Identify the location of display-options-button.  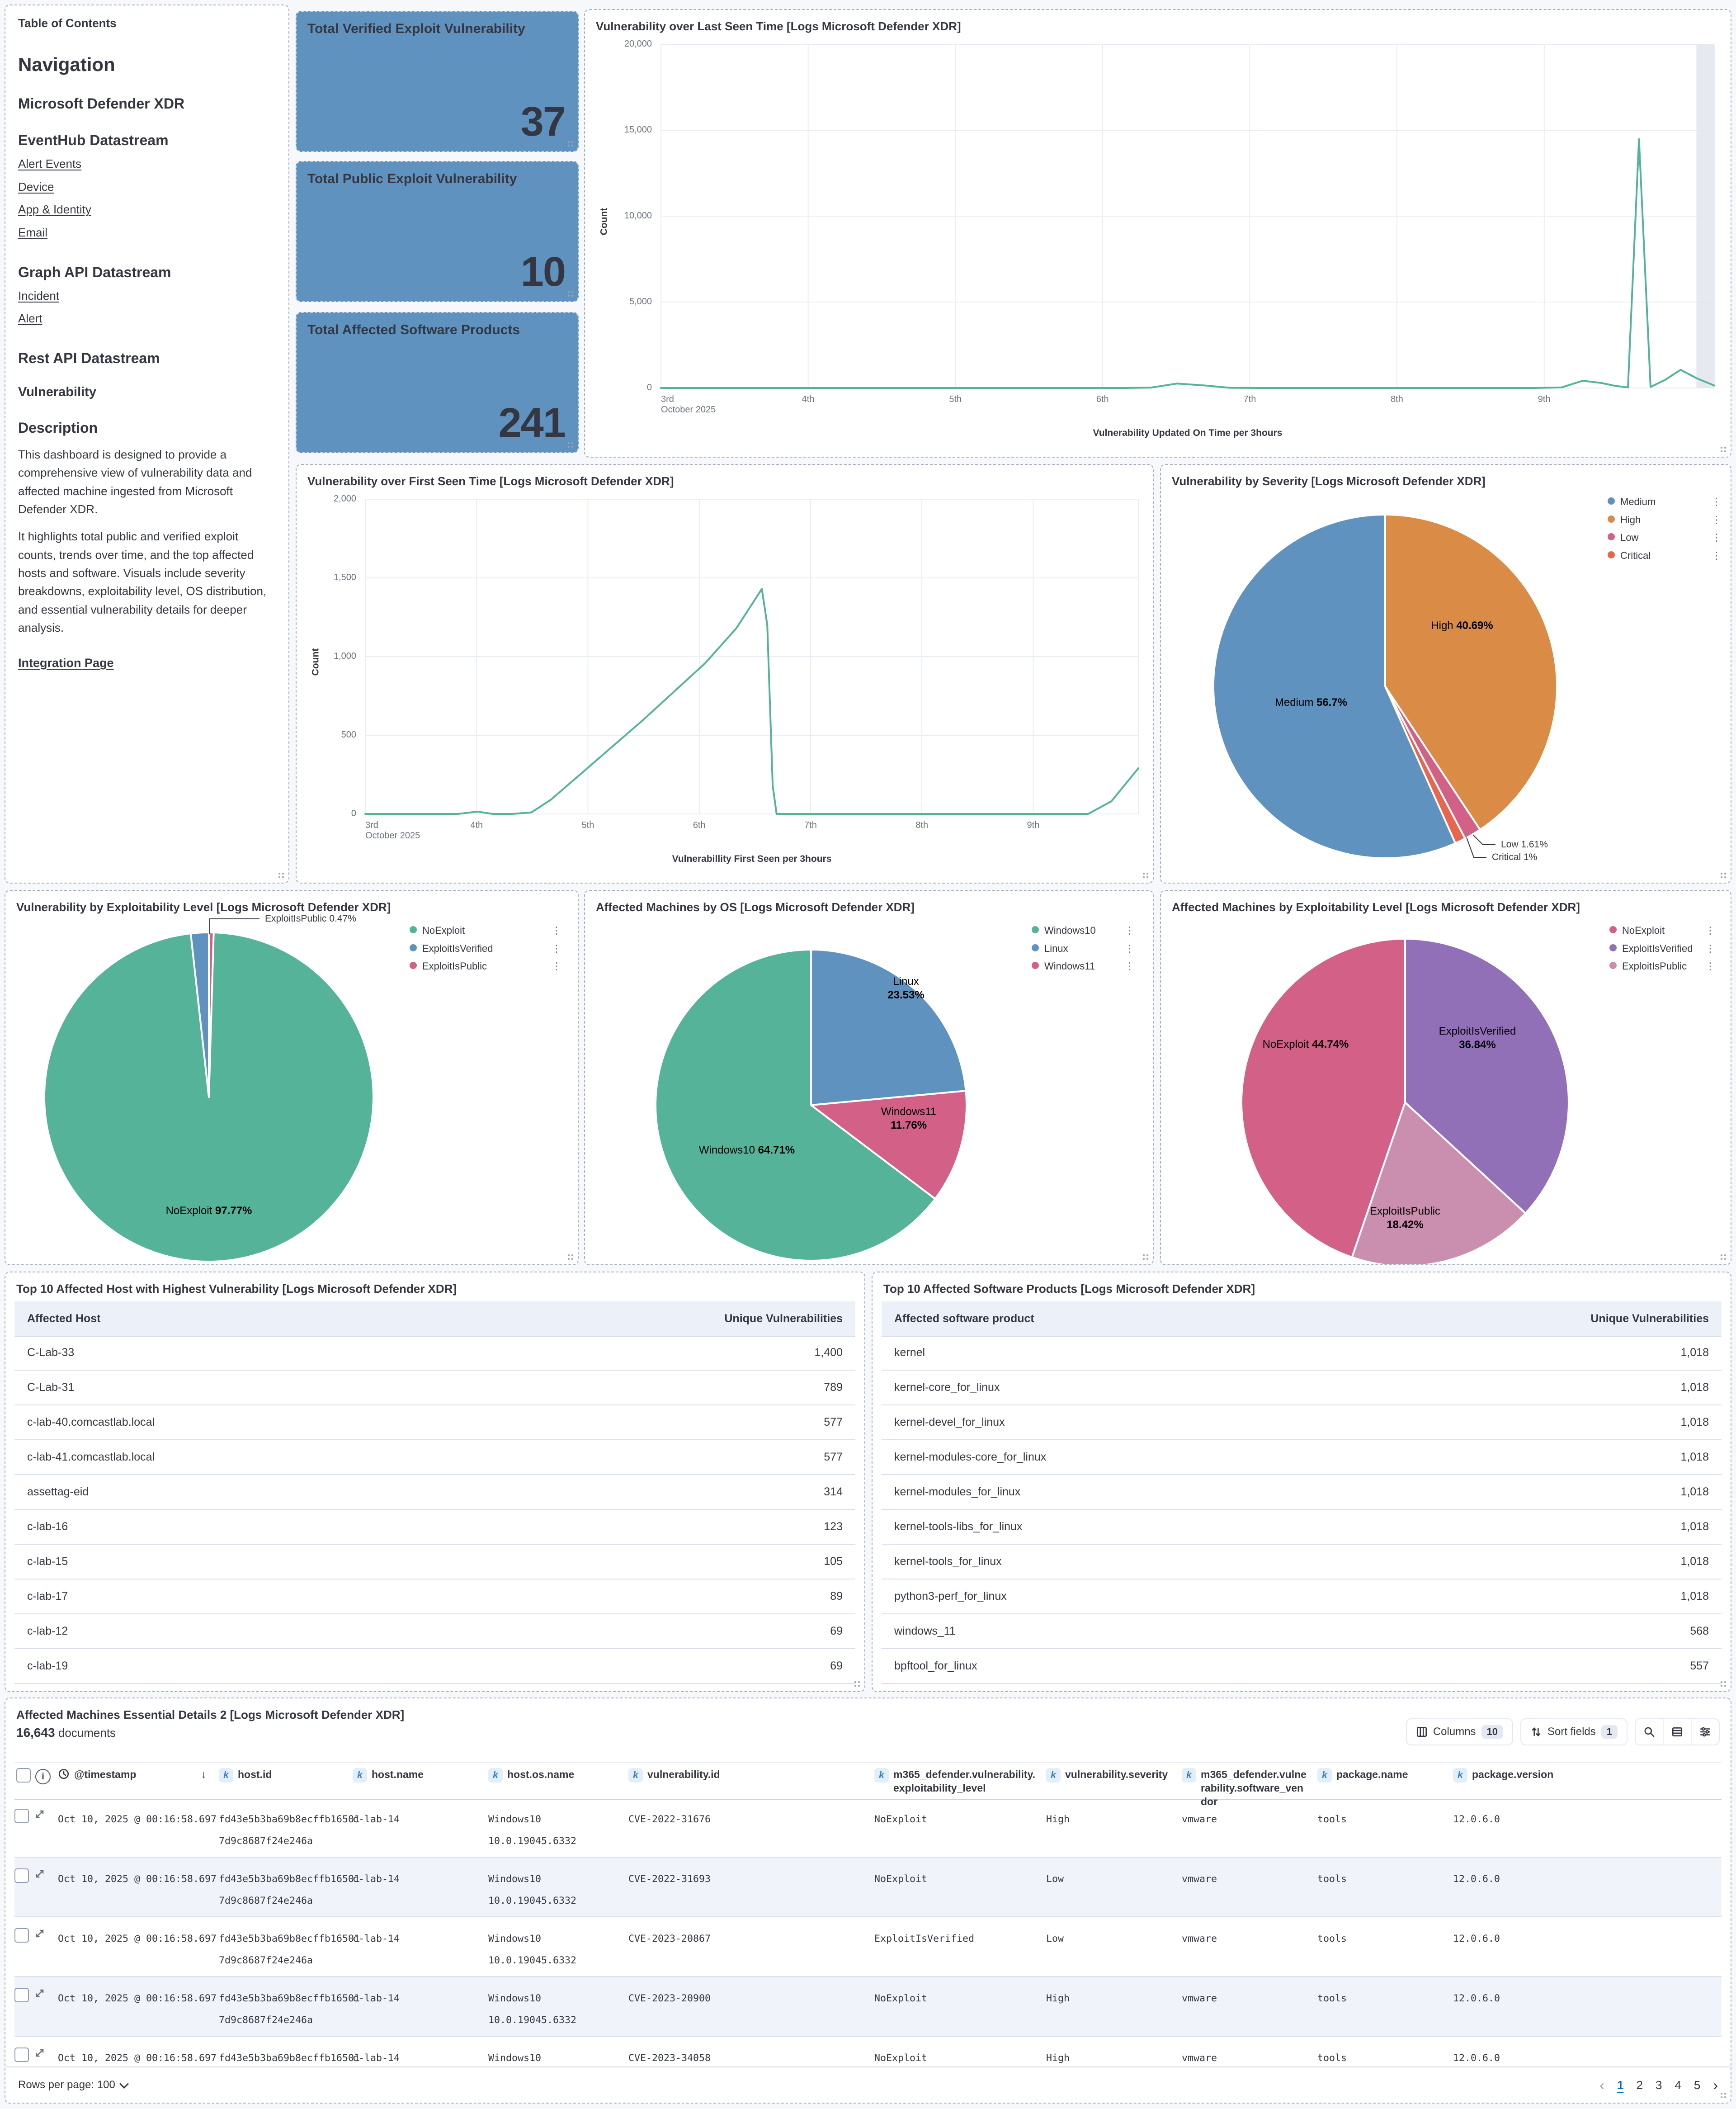
(1677, 1732).